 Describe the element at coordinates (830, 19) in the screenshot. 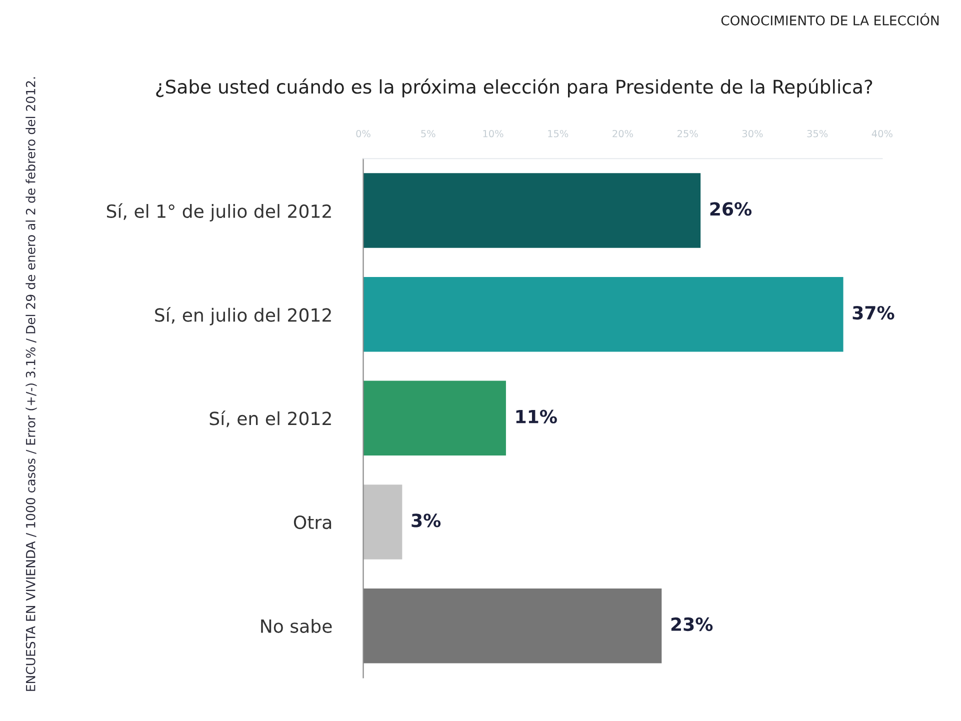

I see `chart-subtitle: CONOCIMIENTO DE LA ELECCIÓN` at that location.